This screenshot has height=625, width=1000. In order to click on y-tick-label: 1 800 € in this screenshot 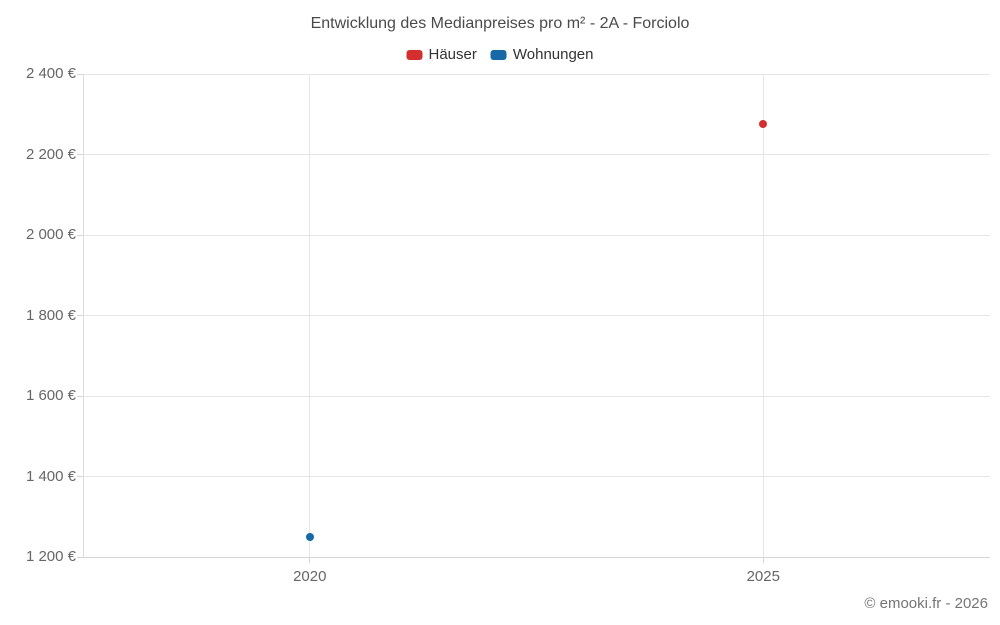, I will do `click(50, 315)`.